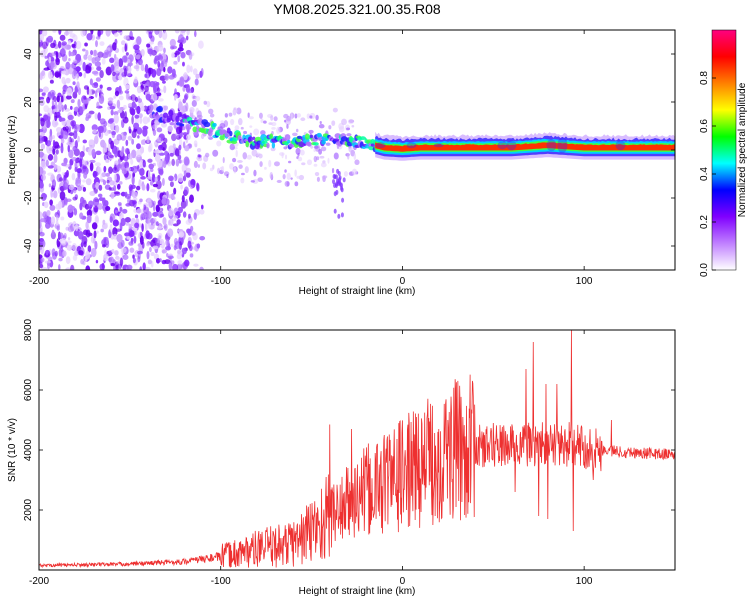 The image size is (750, 605). What do you see at coordinates (39, 281) in the screenshot?
I see `spectrogram-xtick-label: -200` at bounding box center [39, 281].